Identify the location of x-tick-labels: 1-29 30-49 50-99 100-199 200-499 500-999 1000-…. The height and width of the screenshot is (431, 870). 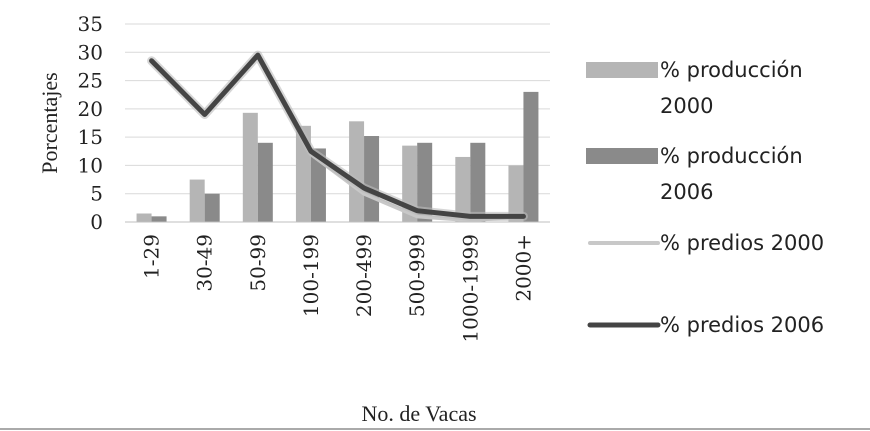
(338, 288).